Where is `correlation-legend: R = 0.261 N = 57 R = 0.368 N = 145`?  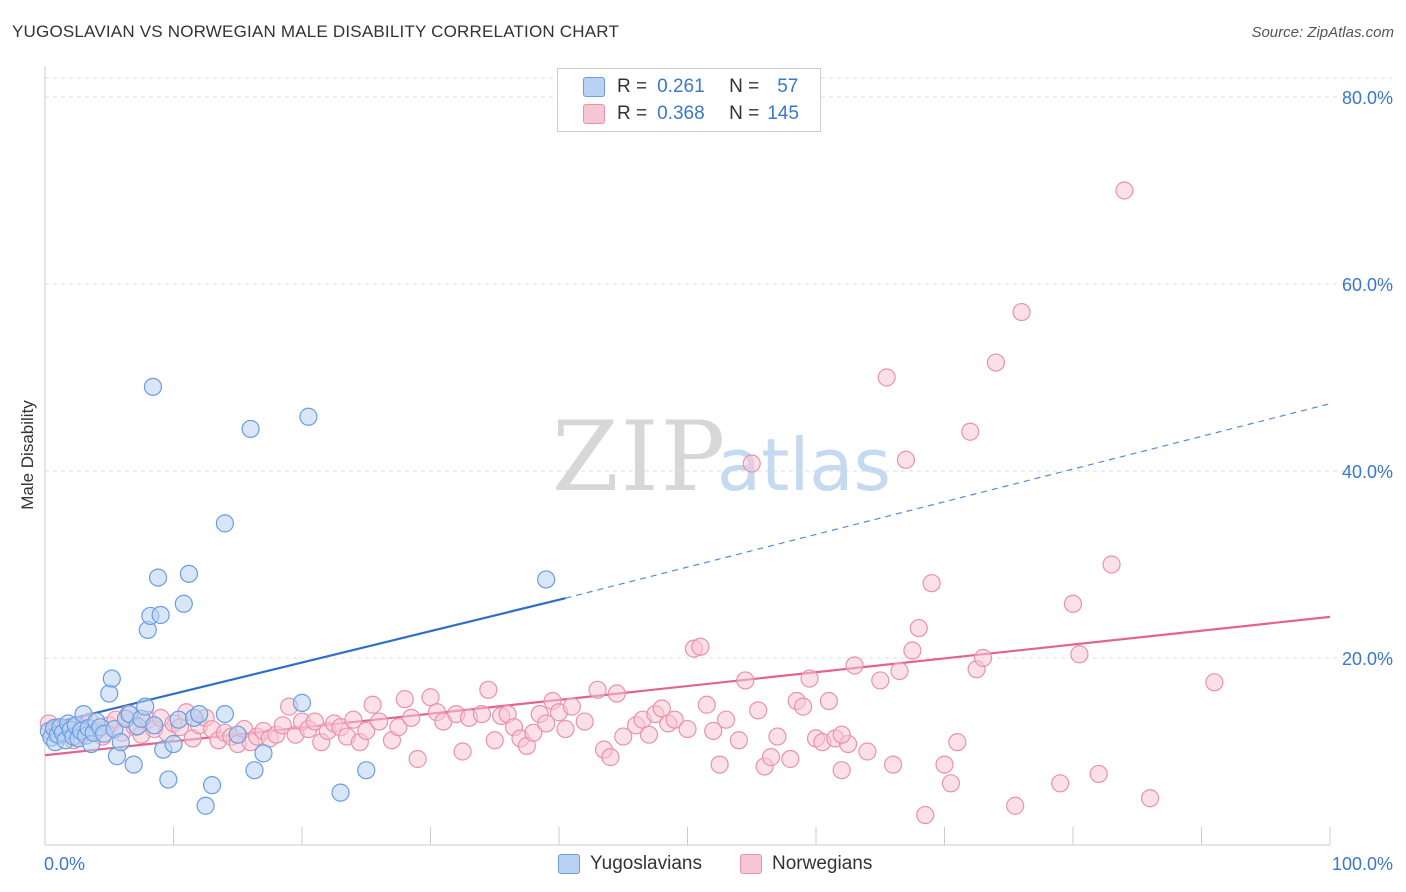 correlation-legend: R = 0.261 N = 57 R = 0.368 N = 145 is located at coordinates (689, 100).